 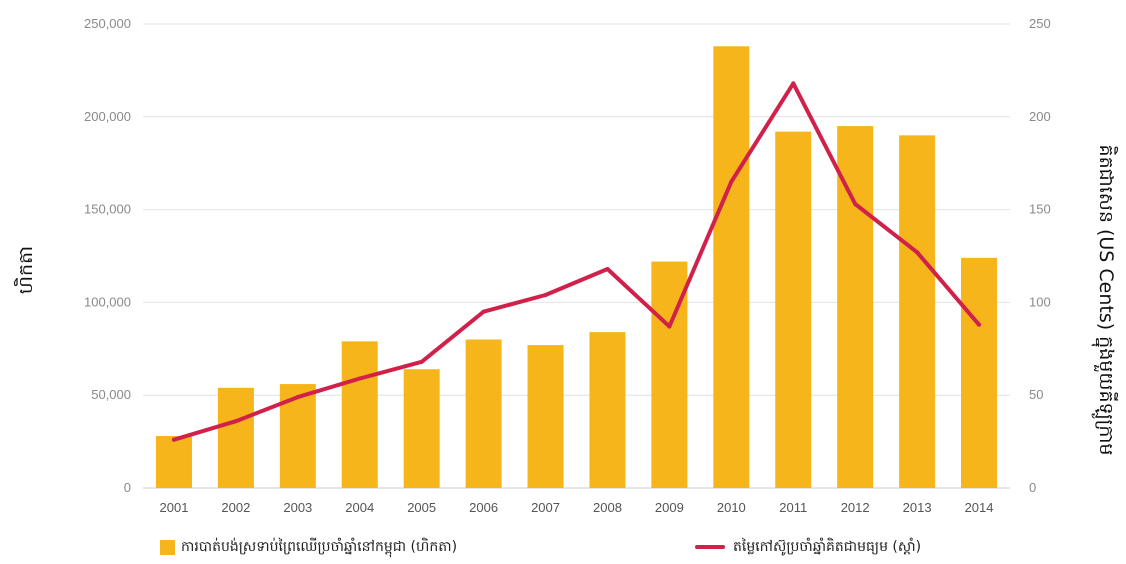 What do you see at coordinates (607, 507) in the screenshot?
I see `x-tick-label: 2008` at bounding box center [607, 507].